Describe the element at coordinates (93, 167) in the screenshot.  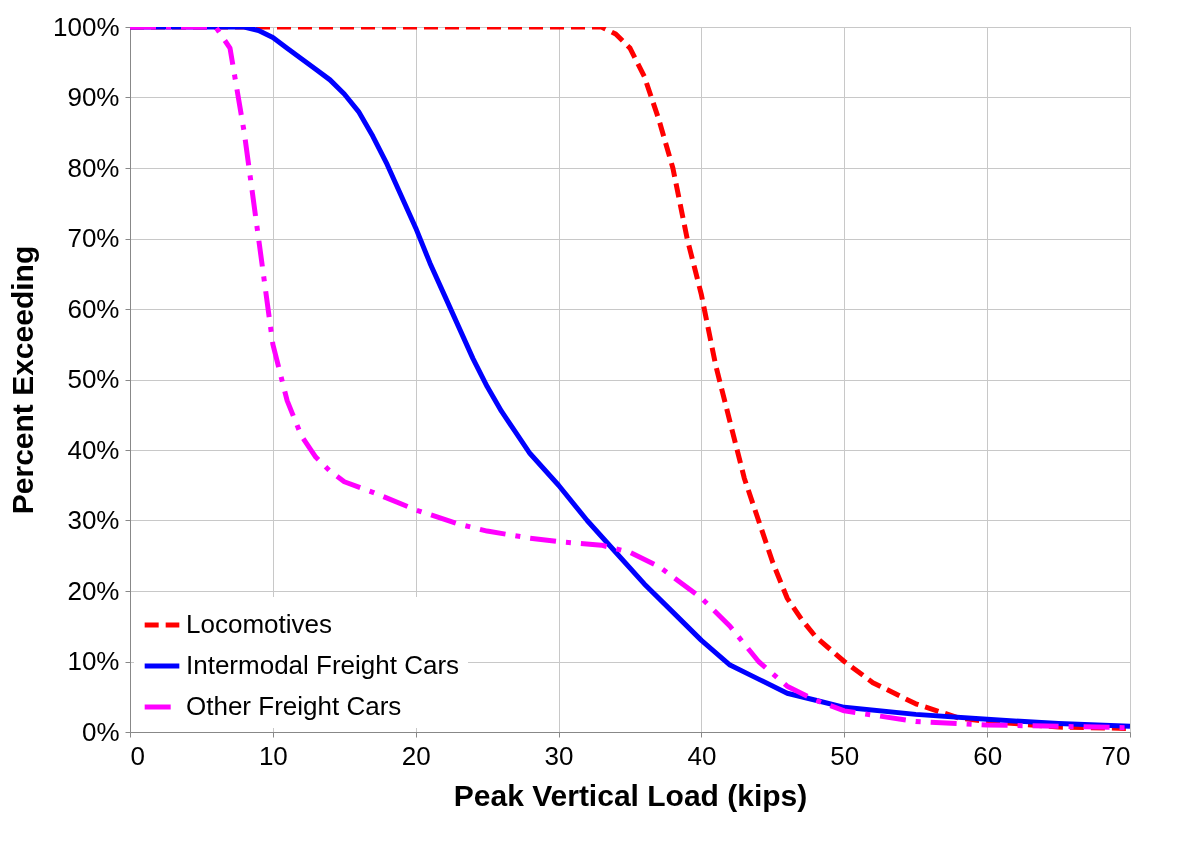
I see `y-tick-label: 80%` at that location.